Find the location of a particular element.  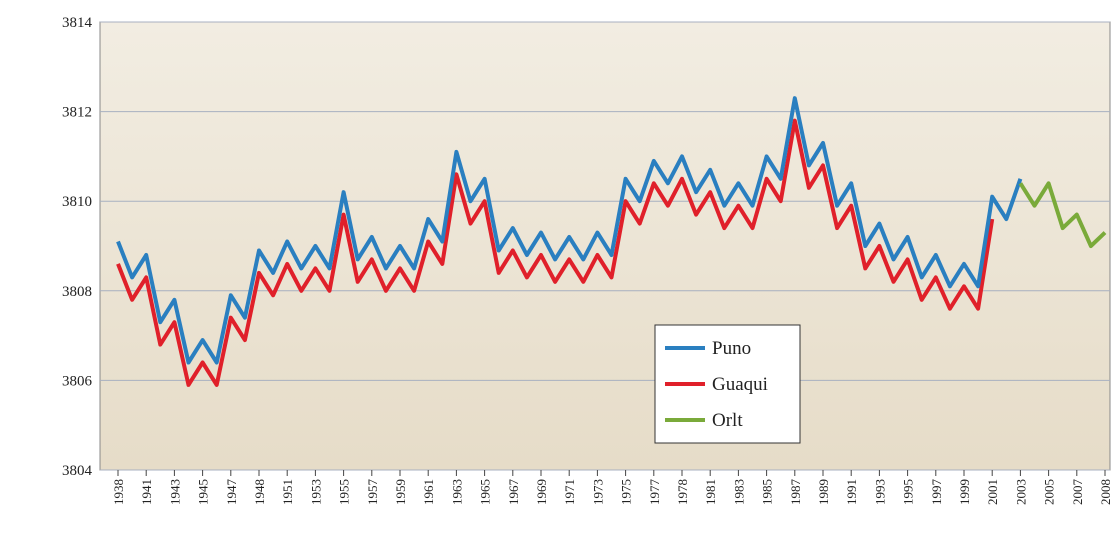

x-tick-label: 1978 is located at coordinates (682, 492).